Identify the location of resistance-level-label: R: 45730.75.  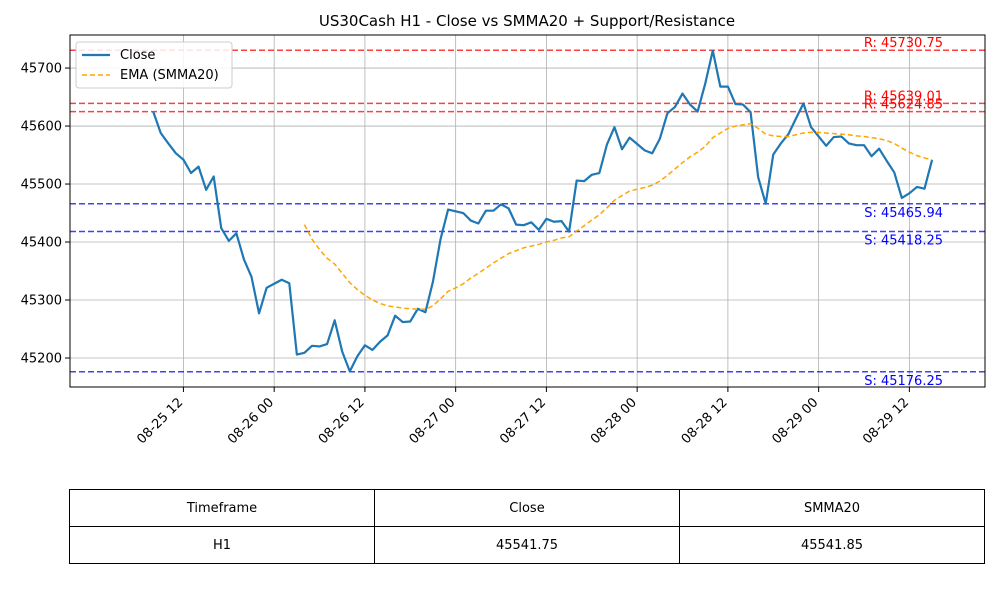
(903, 43).